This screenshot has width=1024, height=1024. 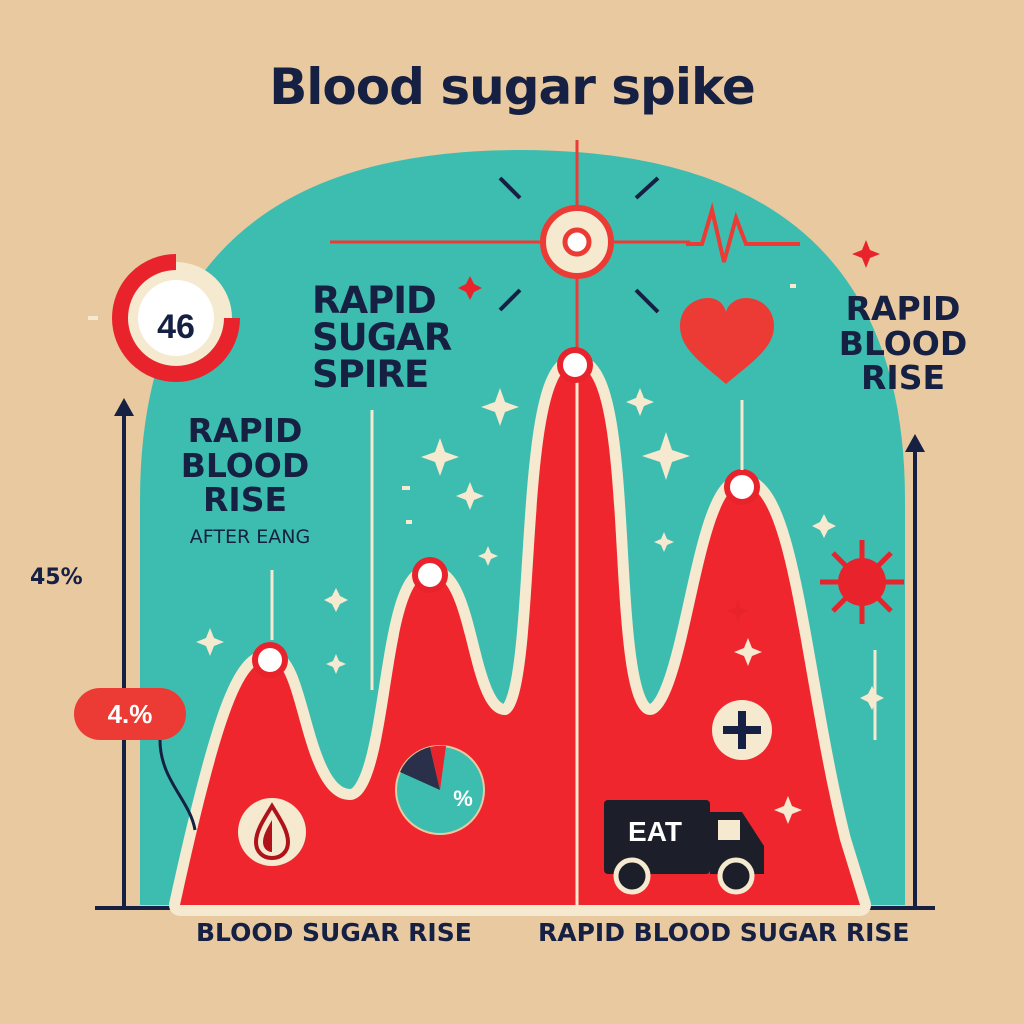 What do you see at coordinates (903, 343) in the screenshot?
I see `rapid-blood-rise-right-label: RAPID BLOOD RISE` at bounding box center [903, 343].